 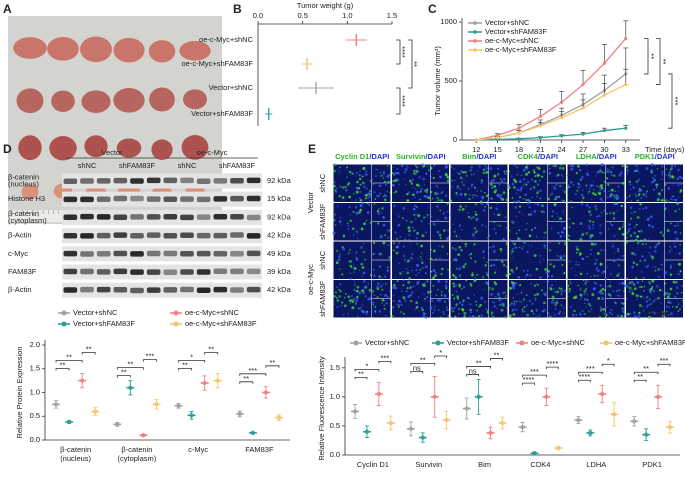 I want to click on y-tick-label: 2.0, so click(x=35, y=344).